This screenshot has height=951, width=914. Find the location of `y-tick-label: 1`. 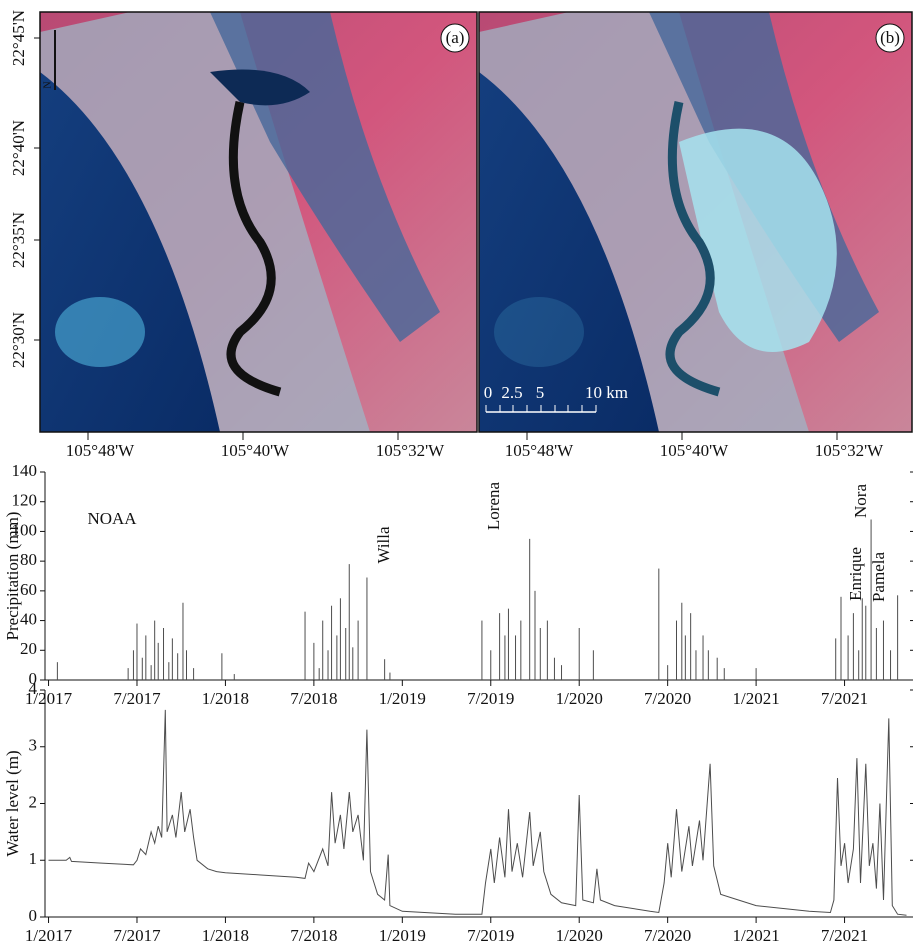

y-tick-label: 1 is located at coordinates (33, 858).